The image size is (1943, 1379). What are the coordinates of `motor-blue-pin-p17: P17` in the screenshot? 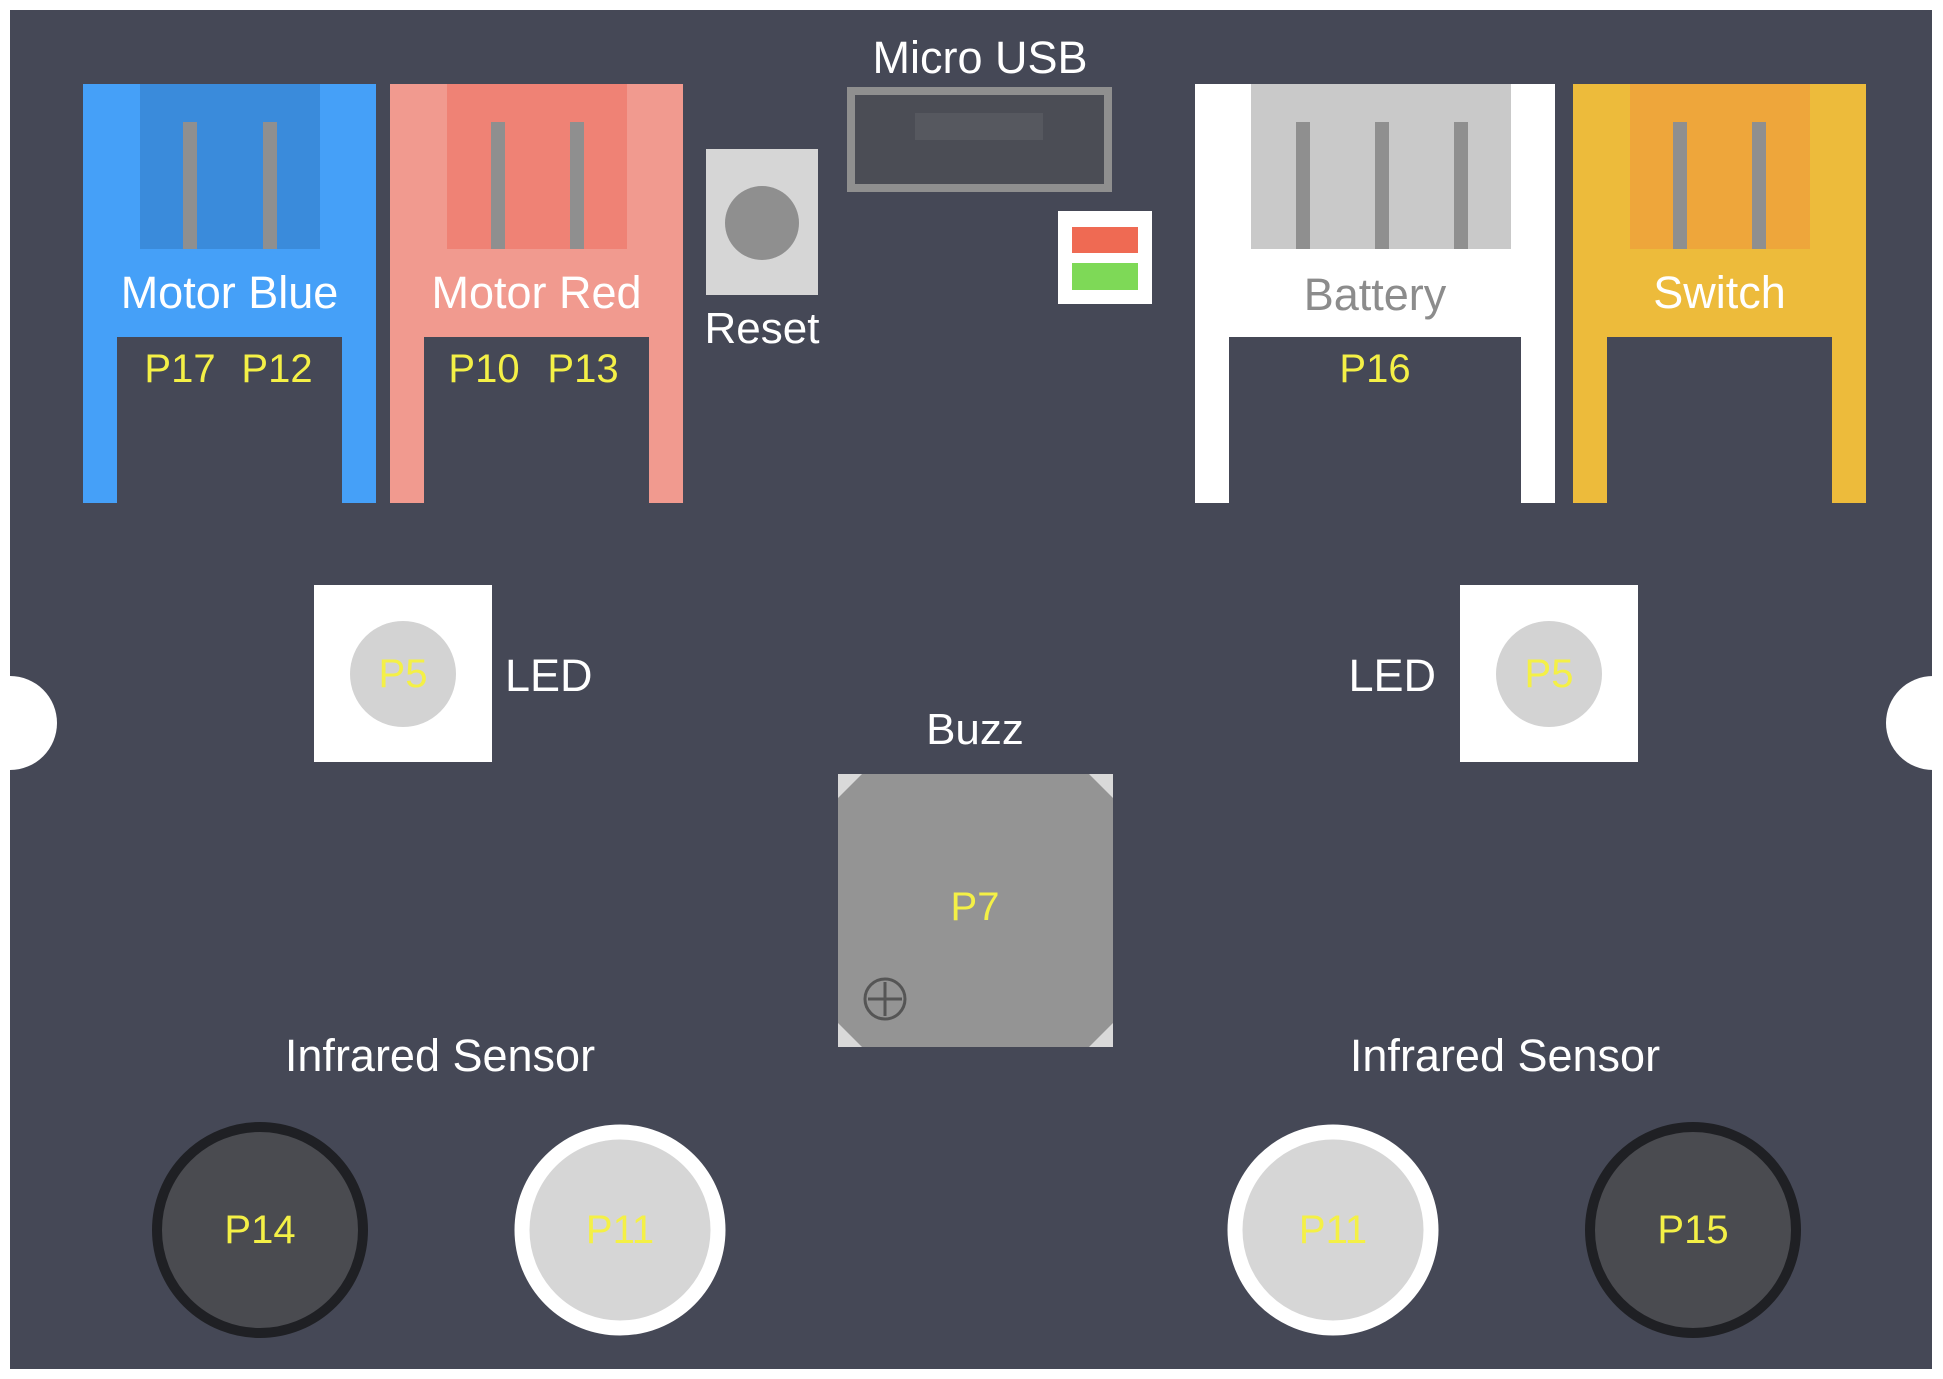 It's located at (180, 369).